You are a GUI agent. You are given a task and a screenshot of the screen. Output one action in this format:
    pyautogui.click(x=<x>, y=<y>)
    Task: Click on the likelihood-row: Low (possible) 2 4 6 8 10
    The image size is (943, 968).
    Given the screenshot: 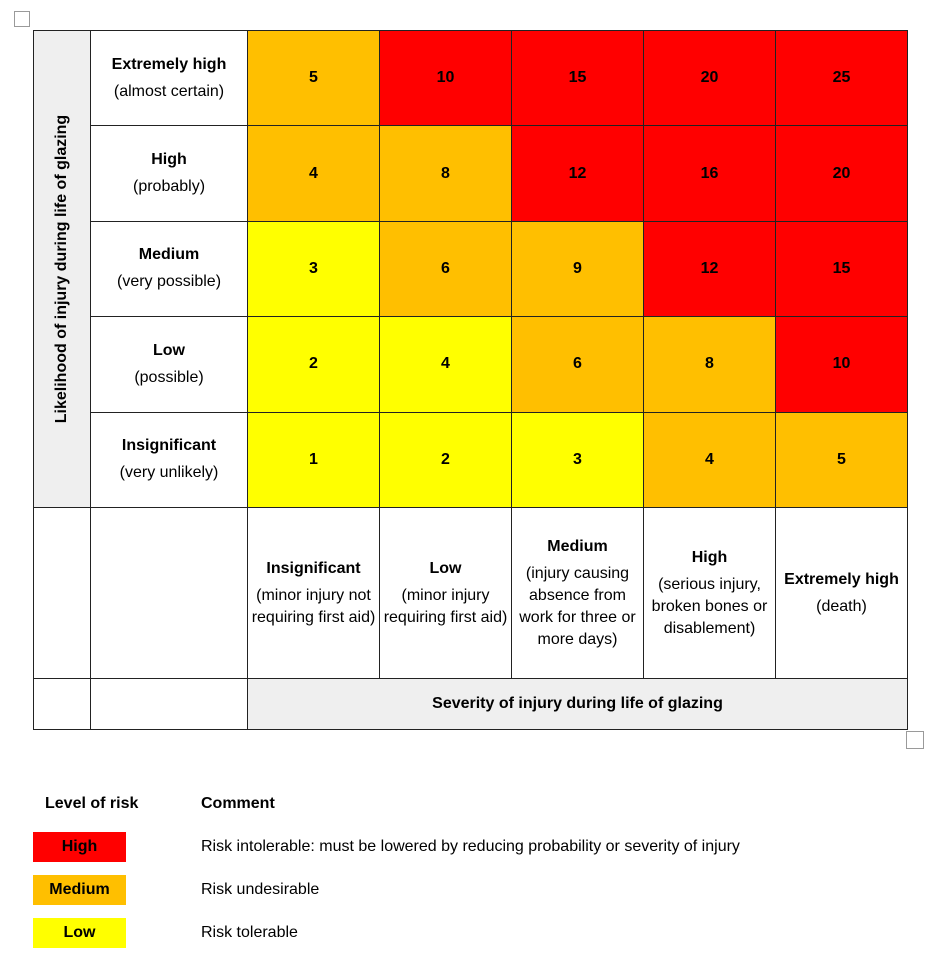 What is the action you would take?
    pyautogui.click(x=471, y=364)
    